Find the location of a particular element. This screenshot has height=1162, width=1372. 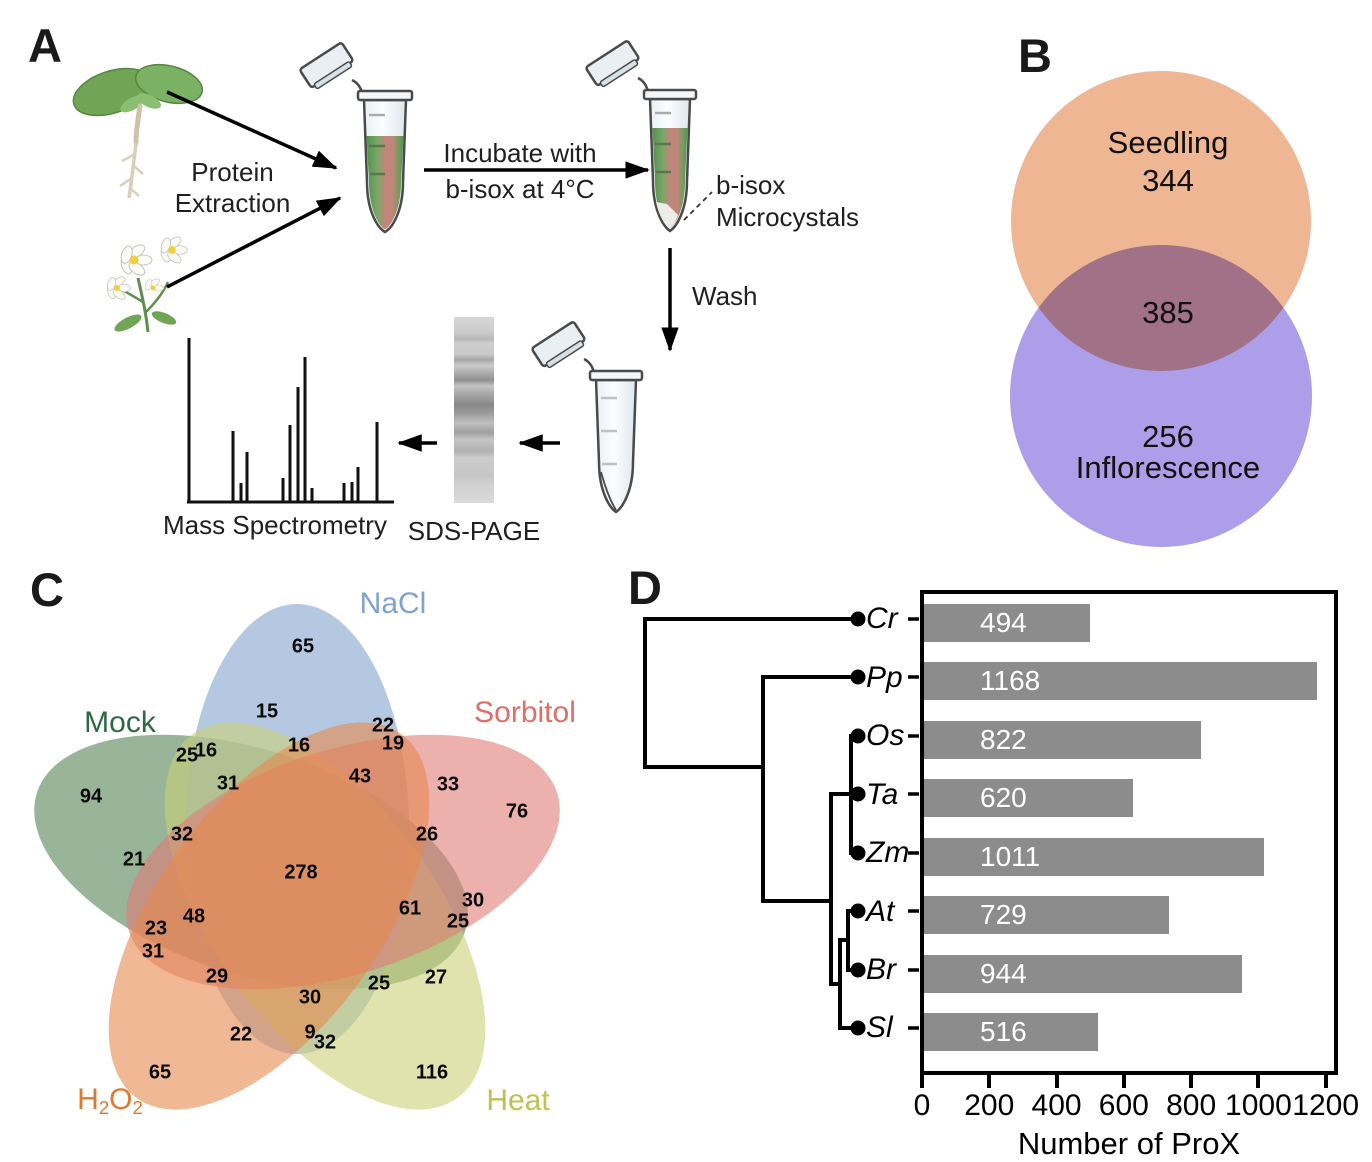

species-label-zm: Zm is located at coordinates (888, 852).